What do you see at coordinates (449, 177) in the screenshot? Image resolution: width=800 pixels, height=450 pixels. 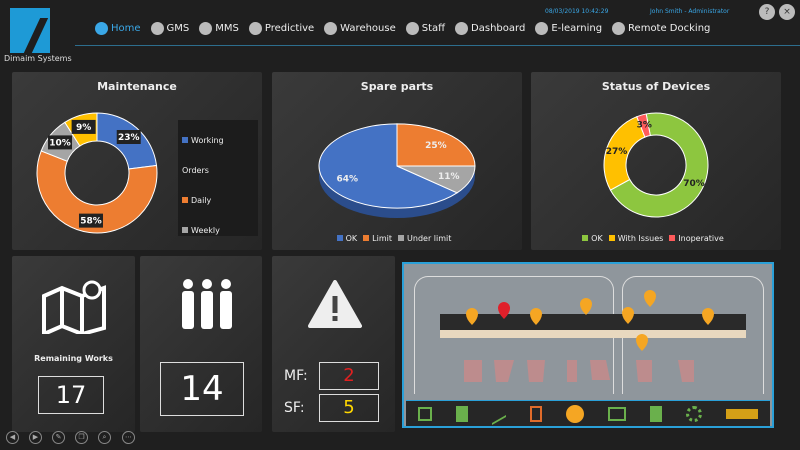 I see `data-label: 11%` at bounding box center [449, 177].